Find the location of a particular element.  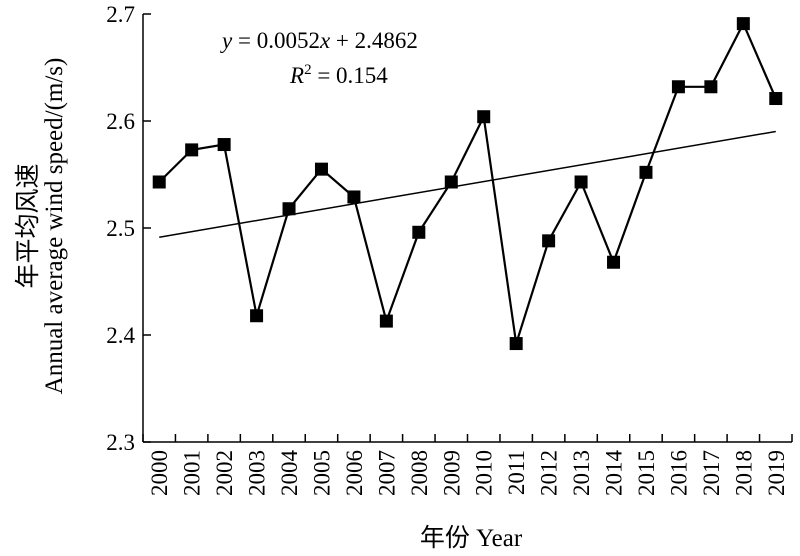

x-tick-label: 2017 is located at coordinates (711, 473).